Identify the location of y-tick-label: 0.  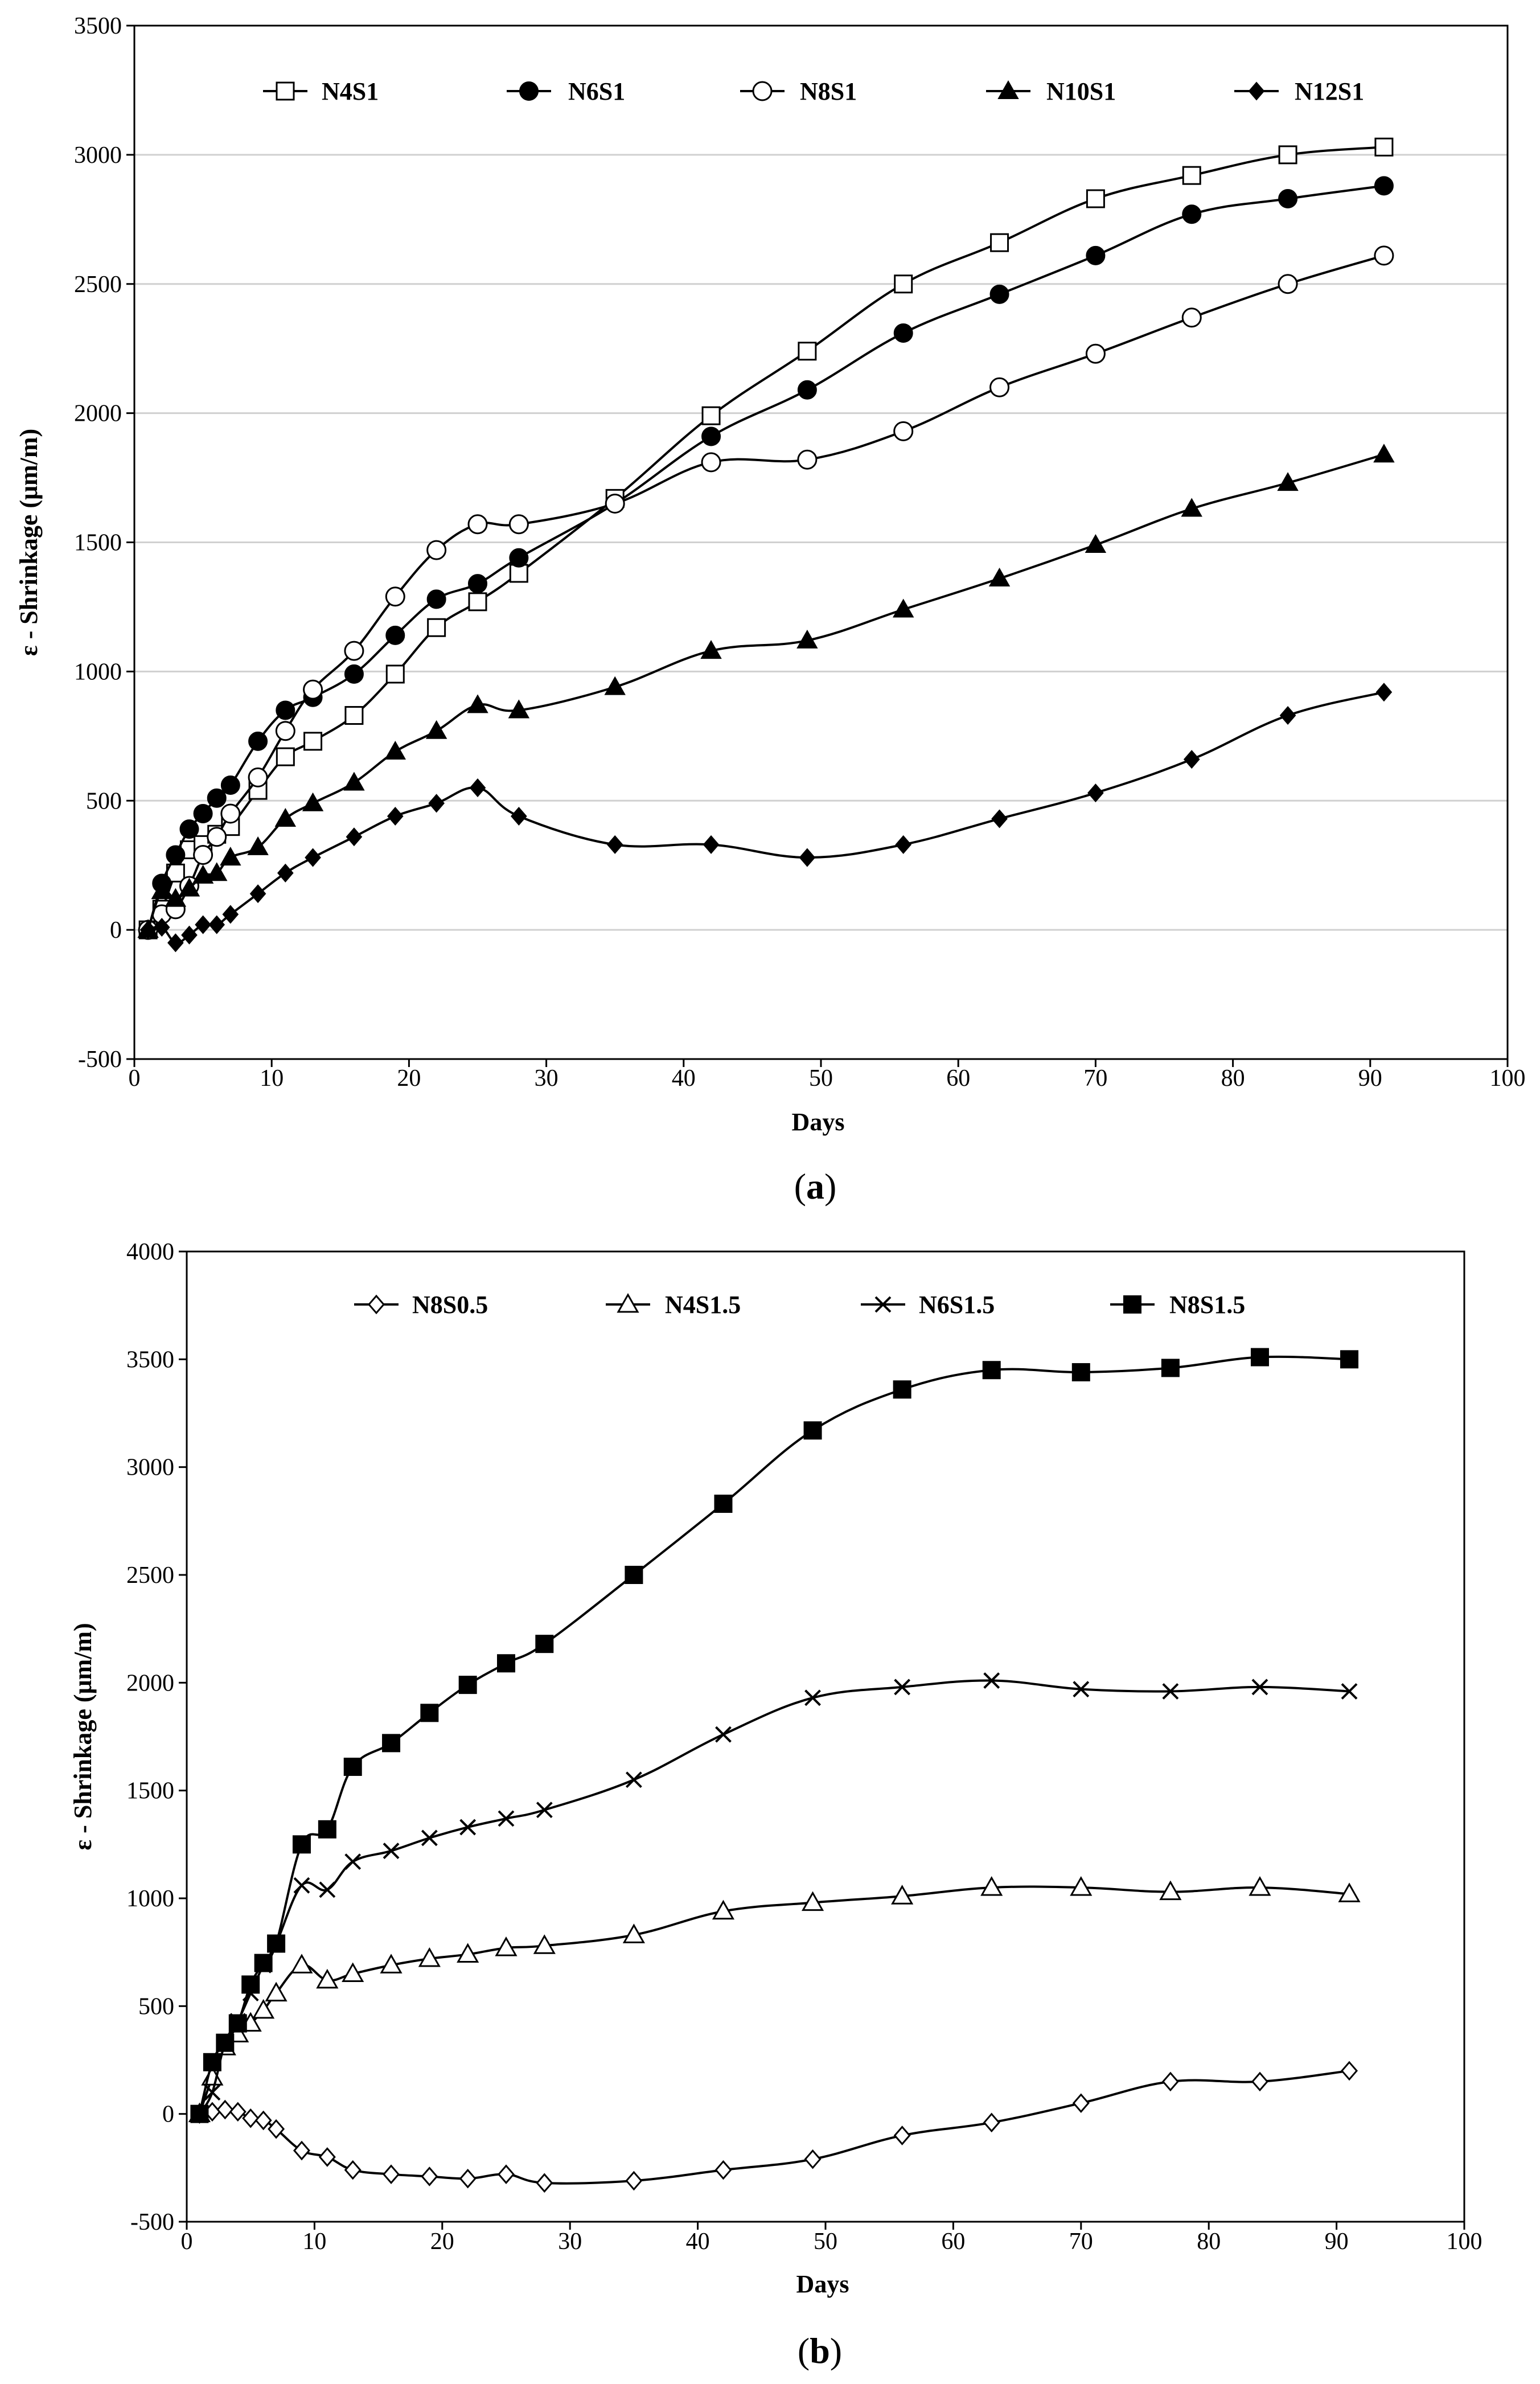
(168, 2115).